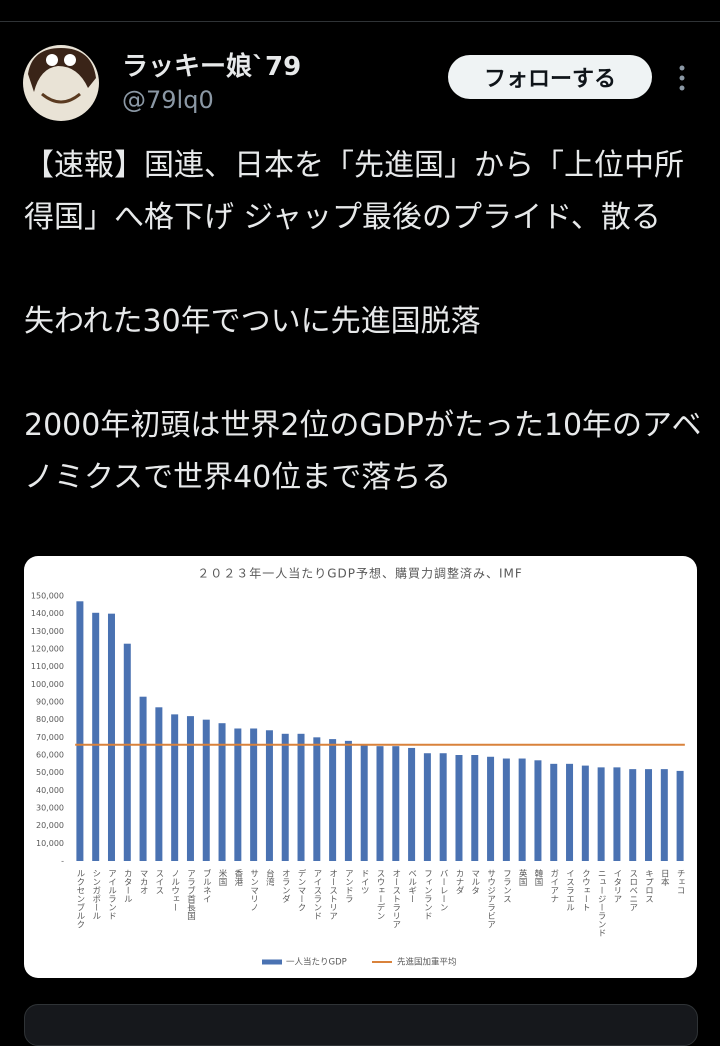  I want to click on more-menu, so click(682, 78).